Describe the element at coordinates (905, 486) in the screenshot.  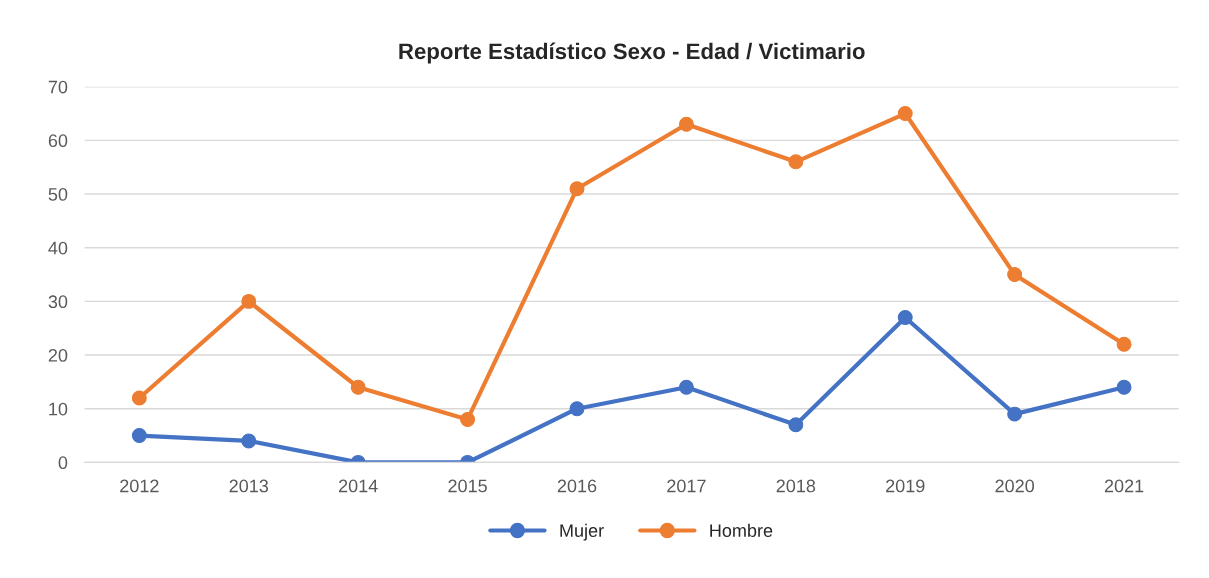
I see `x-tick-label: 2019` at that location.